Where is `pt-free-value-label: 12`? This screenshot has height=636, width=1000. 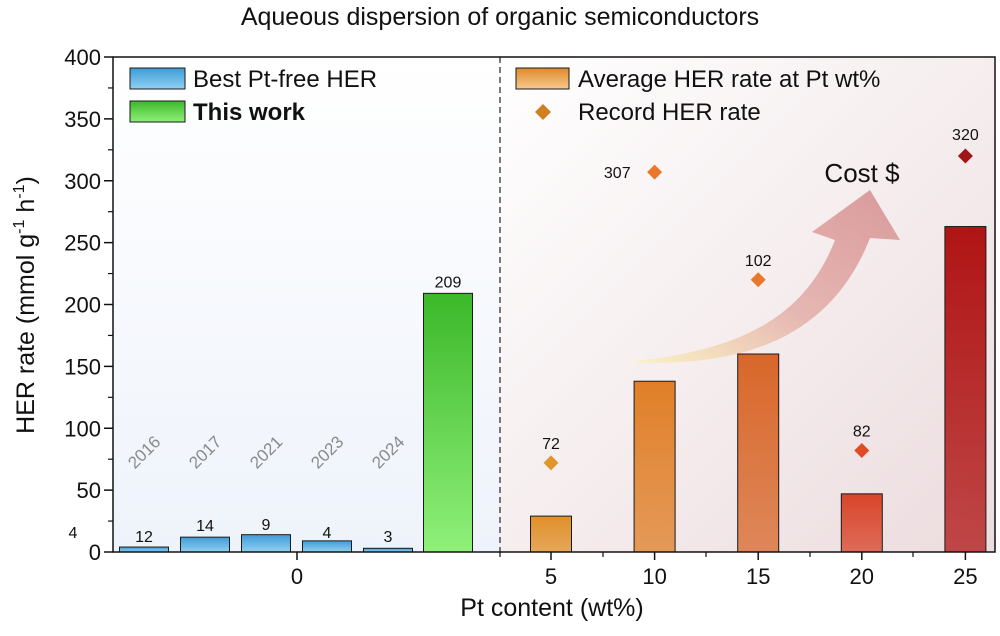
pt-free-value-label: 12 is located at coordinates (144, 537).